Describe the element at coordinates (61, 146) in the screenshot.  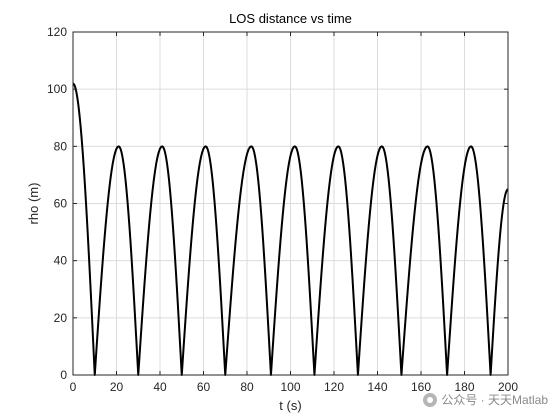
I see `y-tick-label: 80` at that location.